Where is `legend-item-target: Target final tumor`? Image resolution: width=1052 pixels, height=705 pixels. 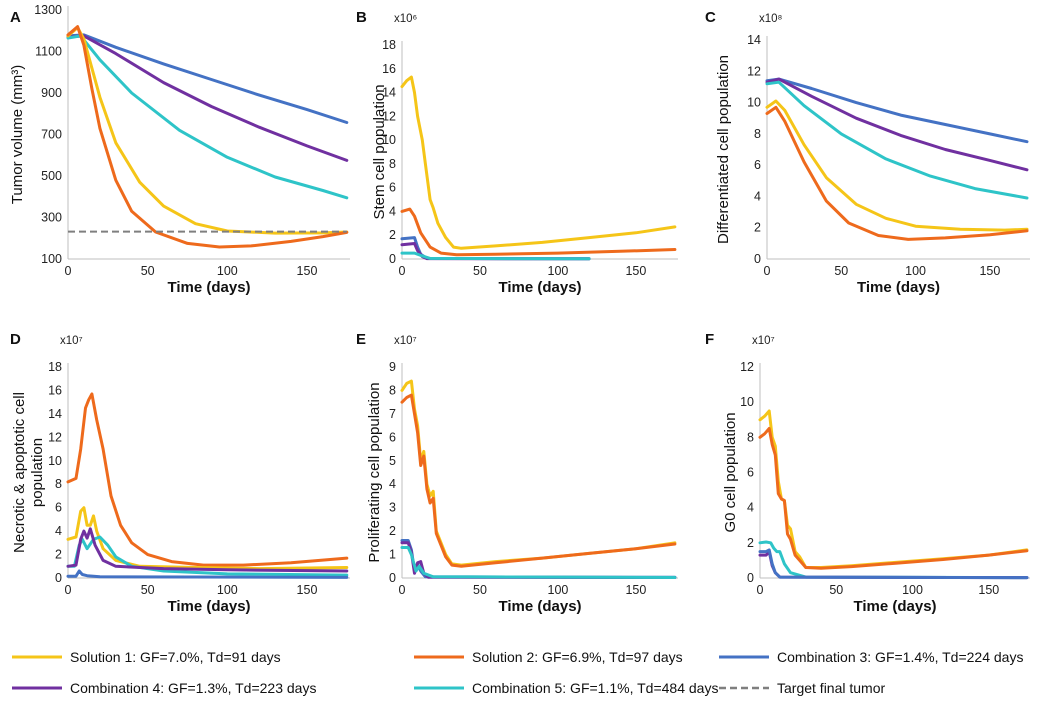 legend-item-target: Target final tumor is located at coordinates (802, 688).